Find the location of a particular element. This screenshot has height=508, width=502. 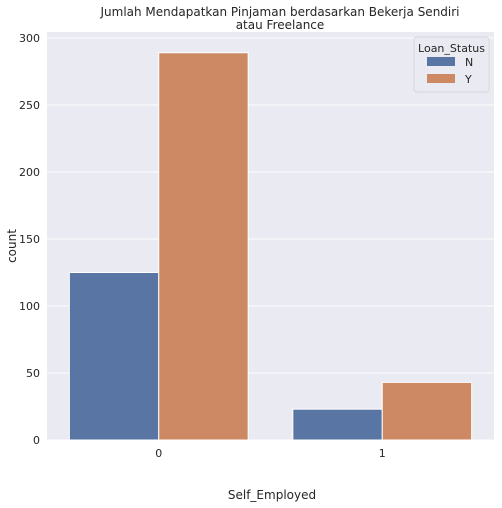

y-tick-label: 200 is located at coordinates (29, 172).